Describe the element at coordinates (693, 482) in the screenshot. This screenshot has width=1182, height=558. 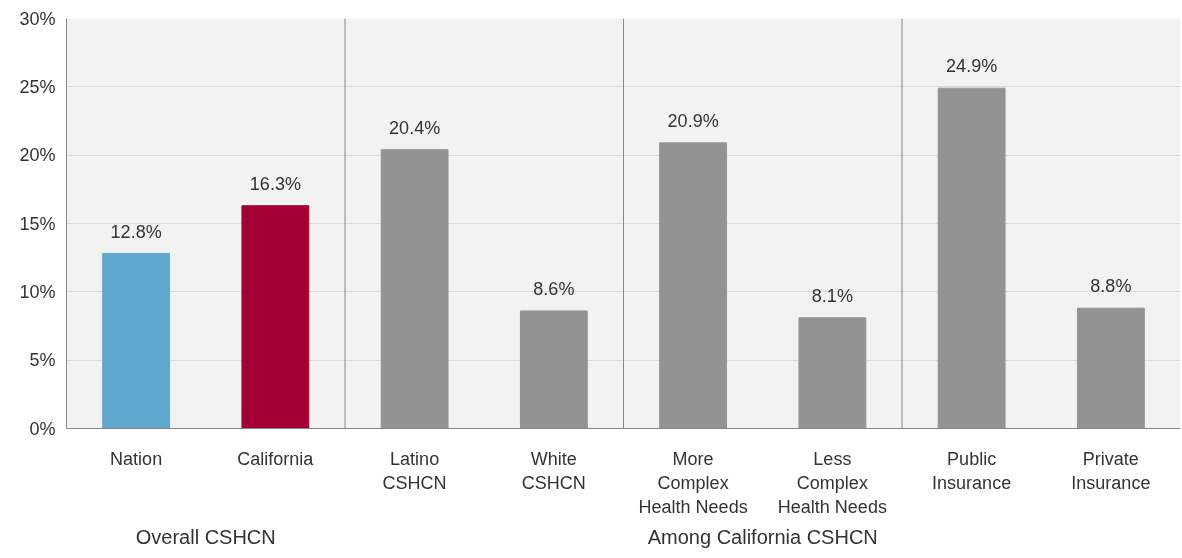
I see `x-tick-label: More Complex Health Needs` at that location.